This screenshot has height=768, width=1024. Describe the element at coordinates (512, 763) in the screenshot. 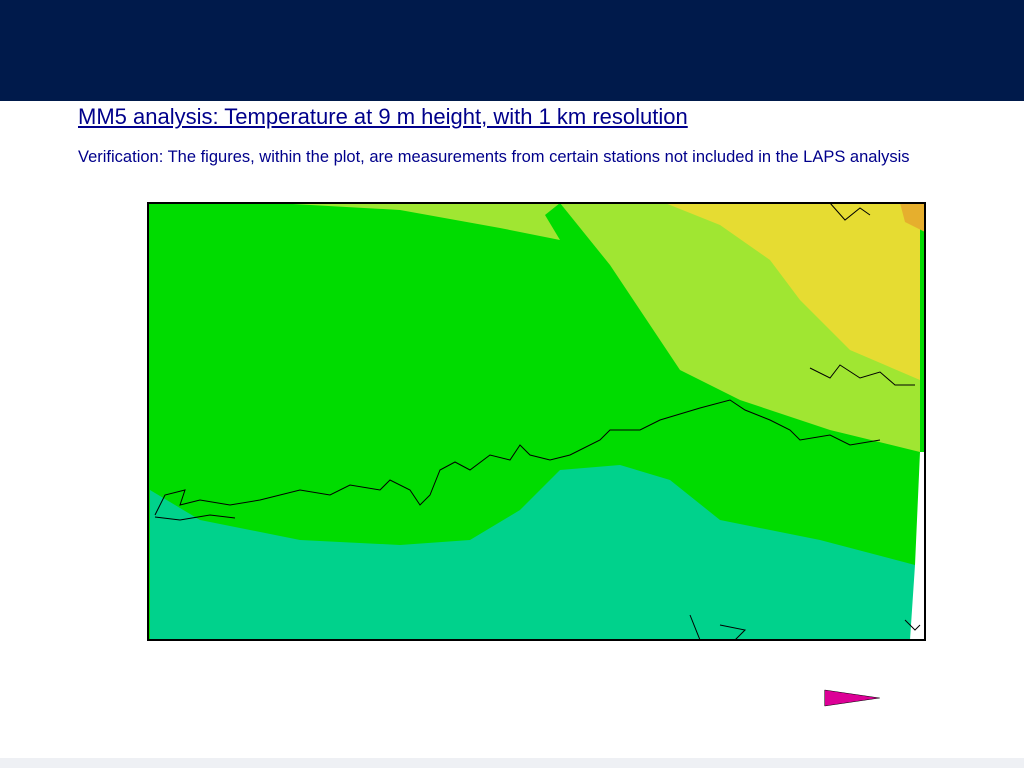

I see `footer-band` at that location.